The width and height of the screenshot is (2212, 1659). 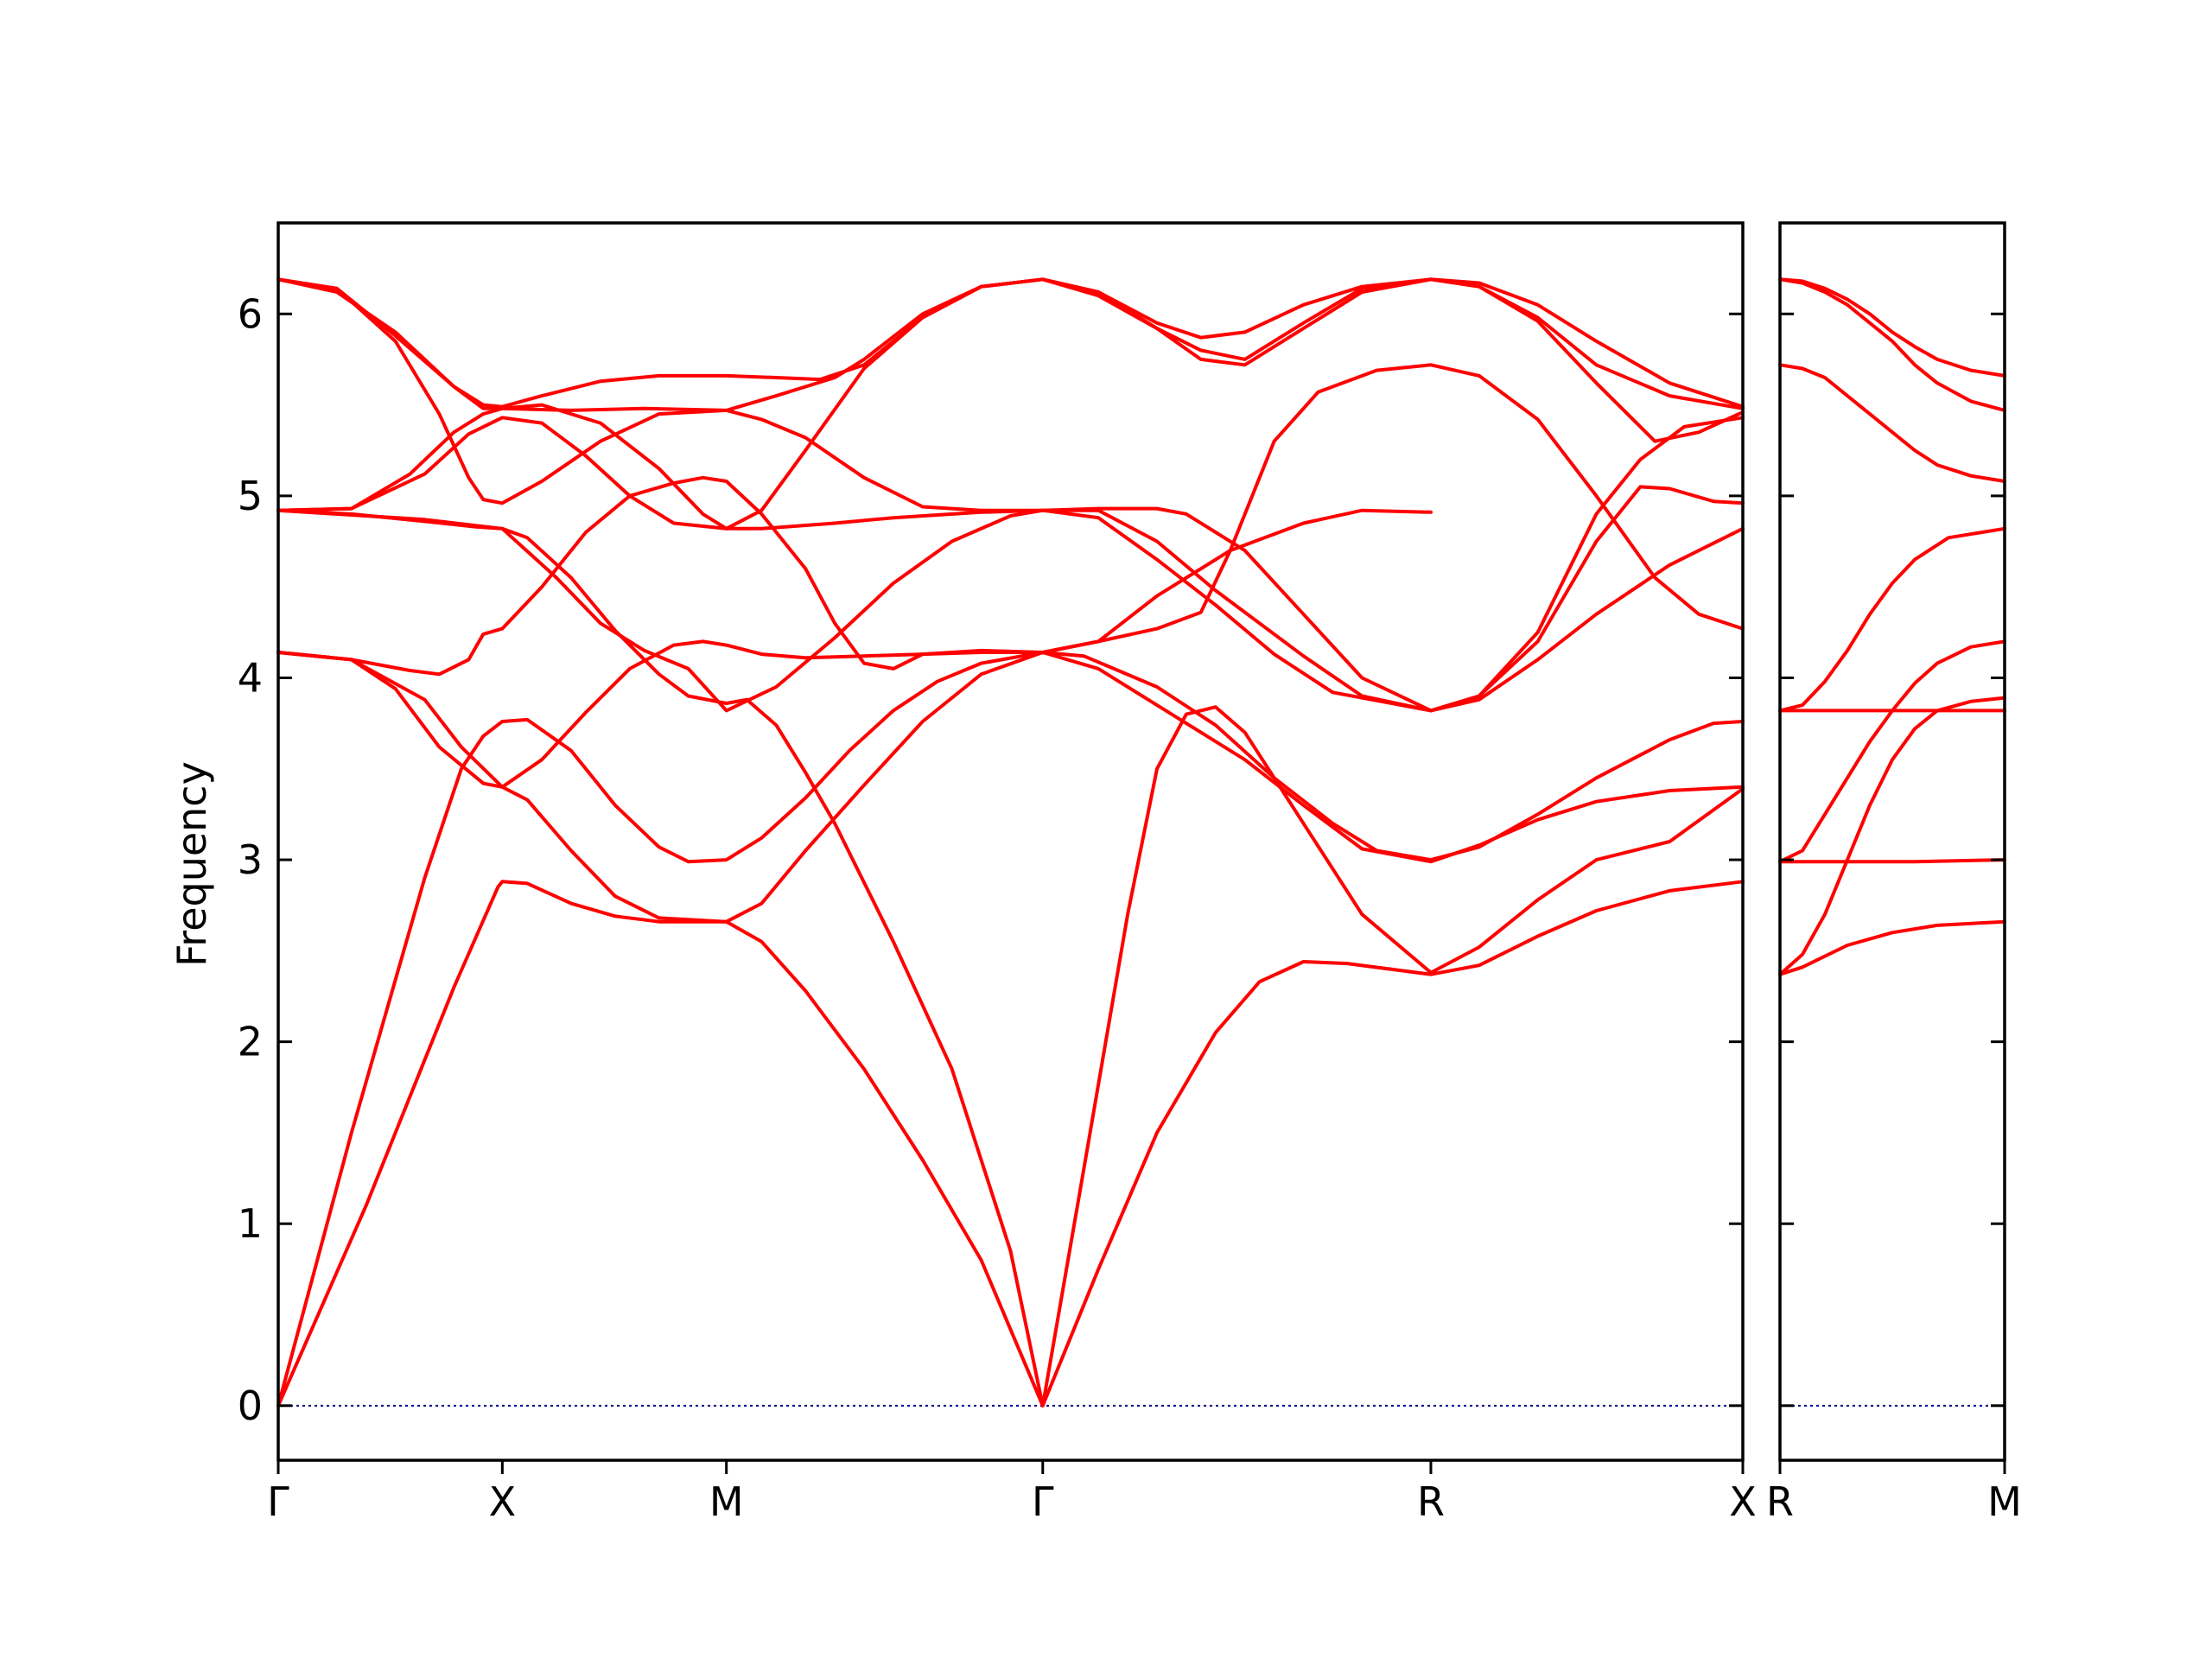 I want to click on panel-frame, so click(x=1892, y=841).